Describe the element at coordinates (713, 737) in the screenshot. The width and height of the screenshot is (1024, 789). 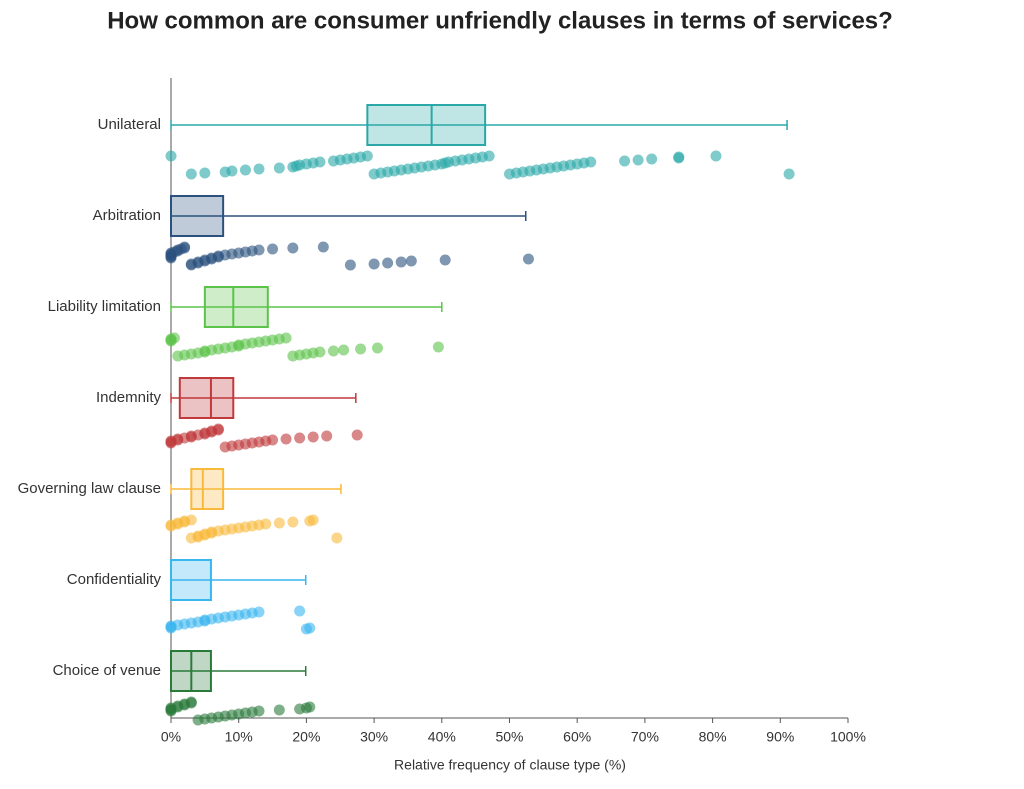
I see `x-tick-label: 80%` at that location.